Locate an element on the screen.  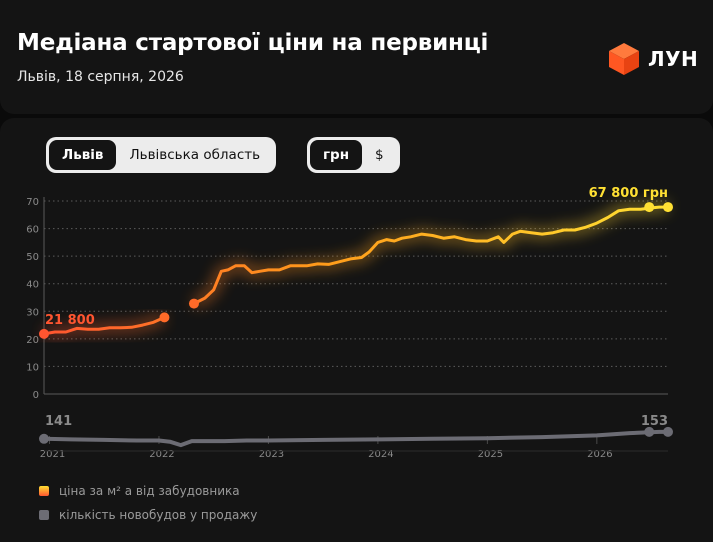
y-tick-label: 10 is located at coordinates (32, 367).